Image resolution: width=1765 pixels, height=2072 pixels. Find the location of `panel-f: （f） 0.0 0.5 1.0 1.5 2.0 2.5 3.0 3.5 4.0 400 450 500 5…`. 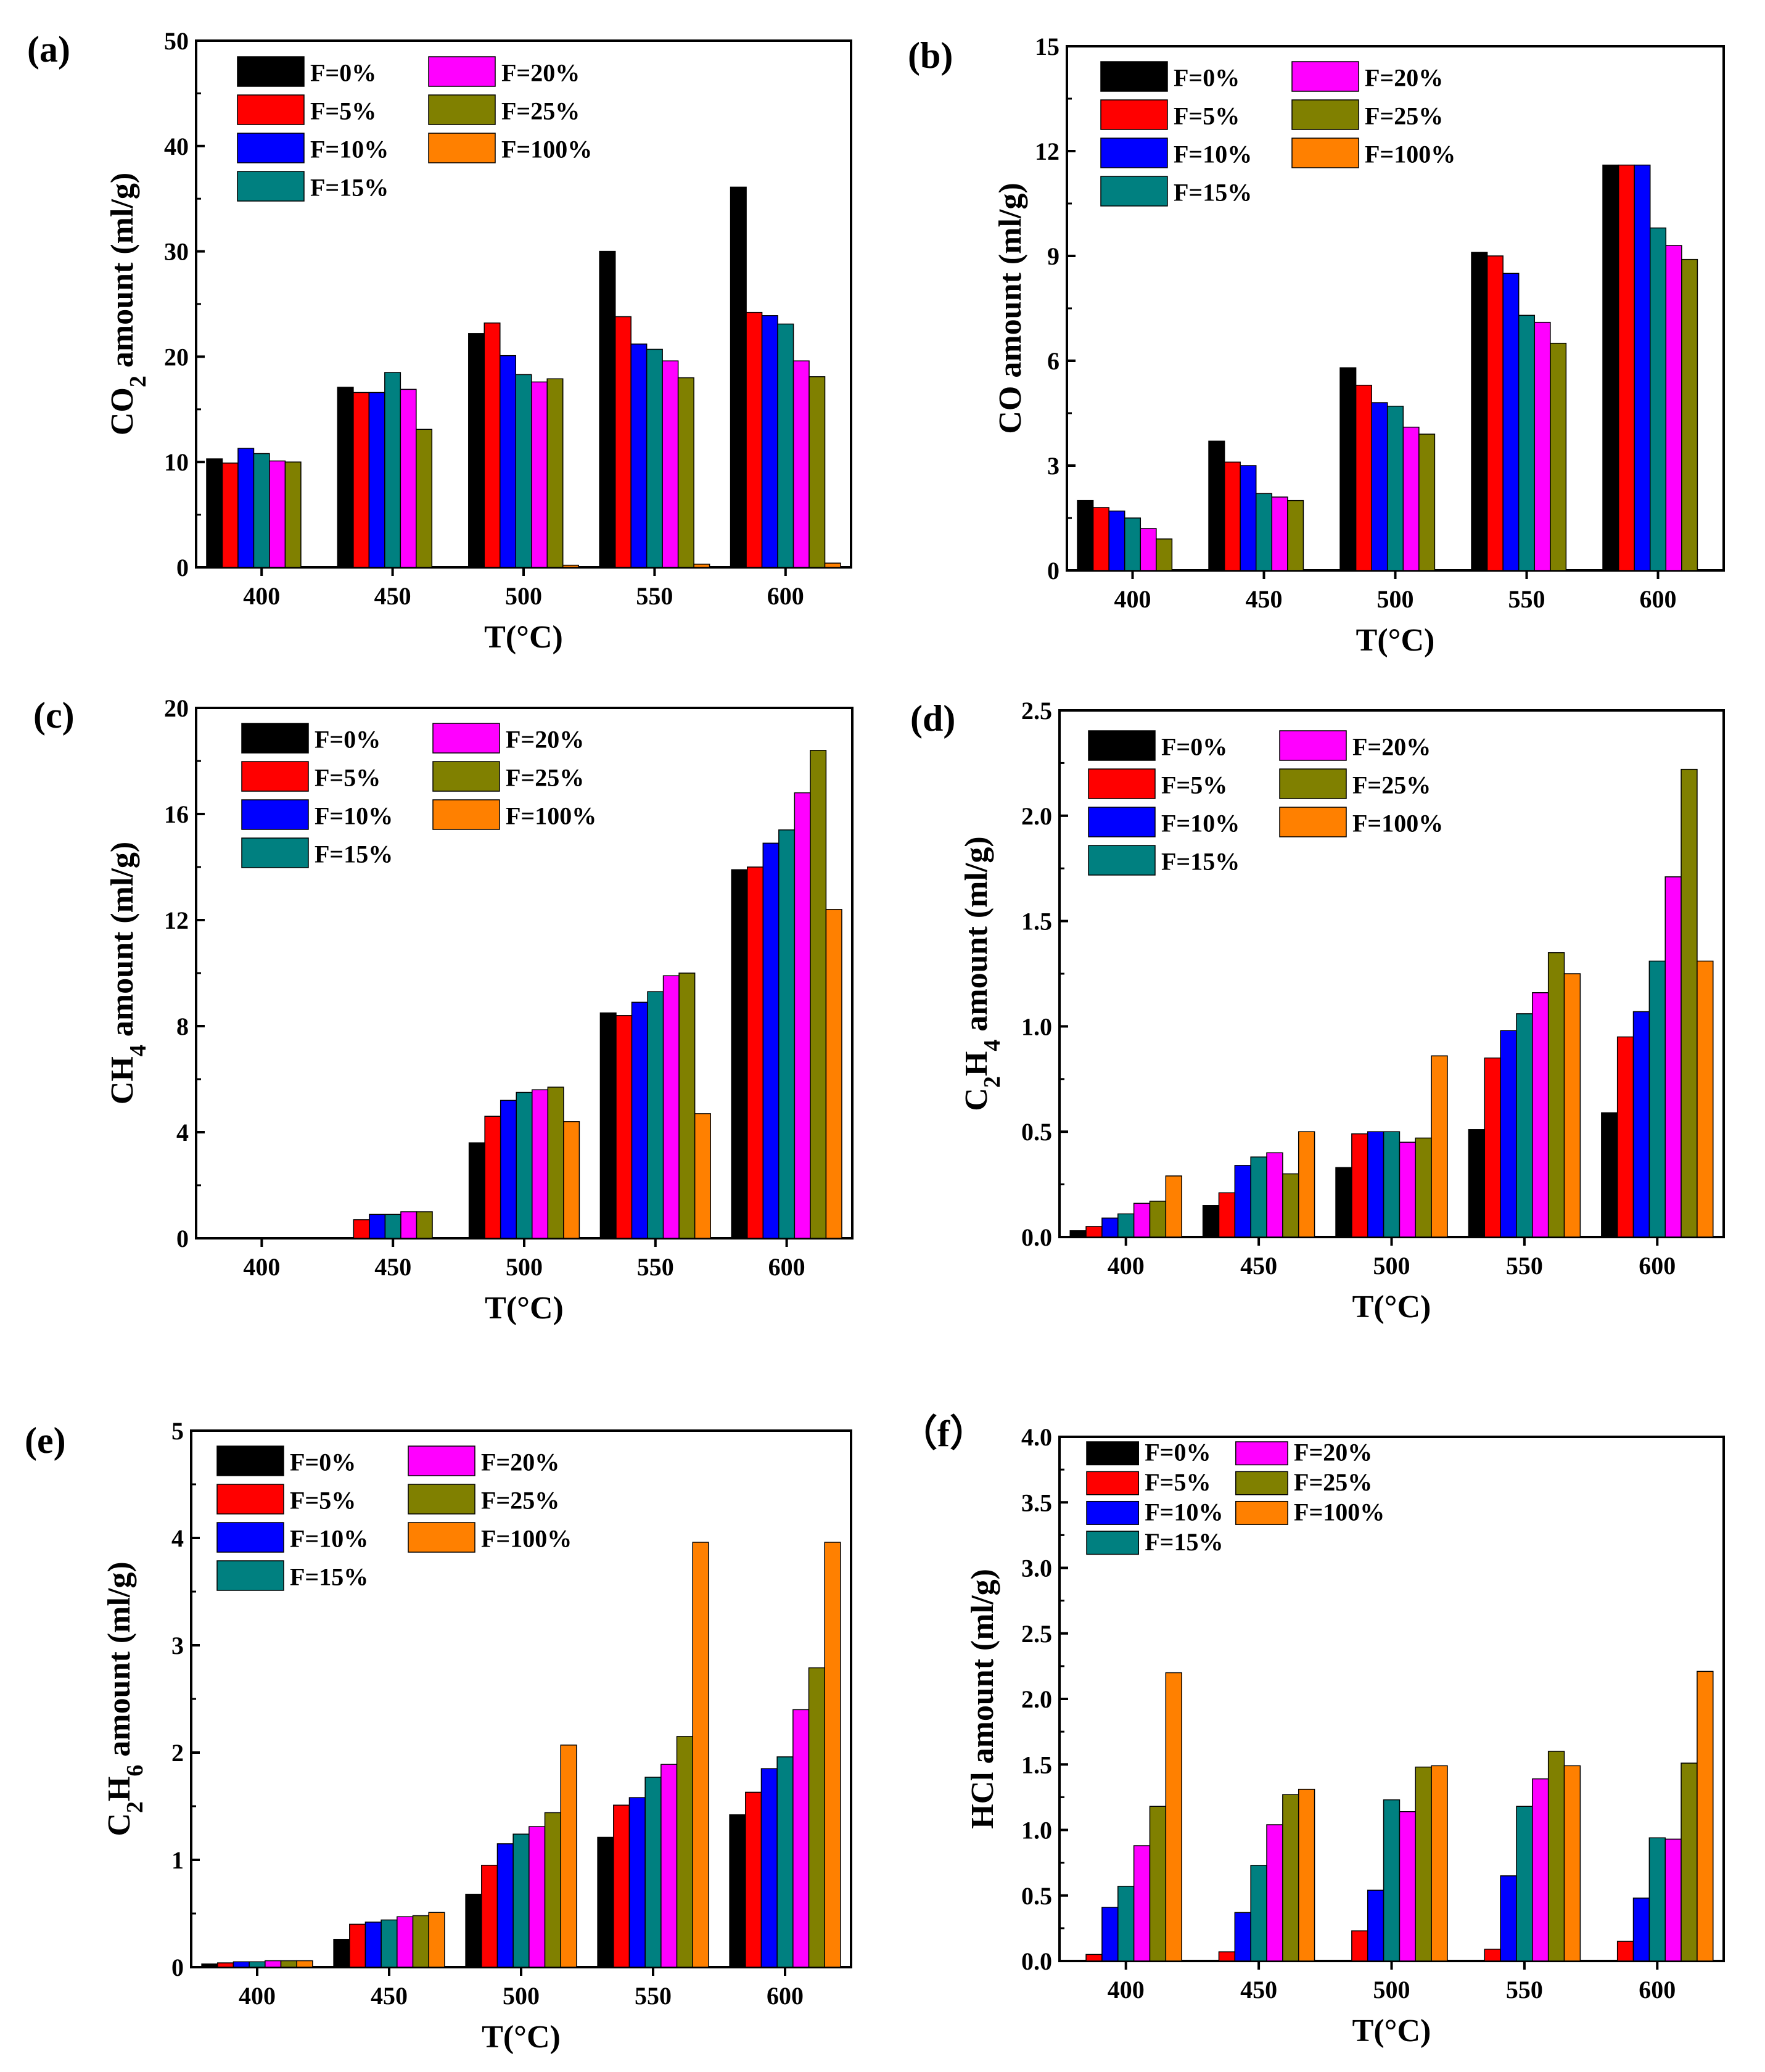

panel-f: （f） 0.0 0.5 1.0 1.5 2.0 2.5 3.0 3.5 4.0 400 450 500 5… is located at coordinates (1312, 1731).